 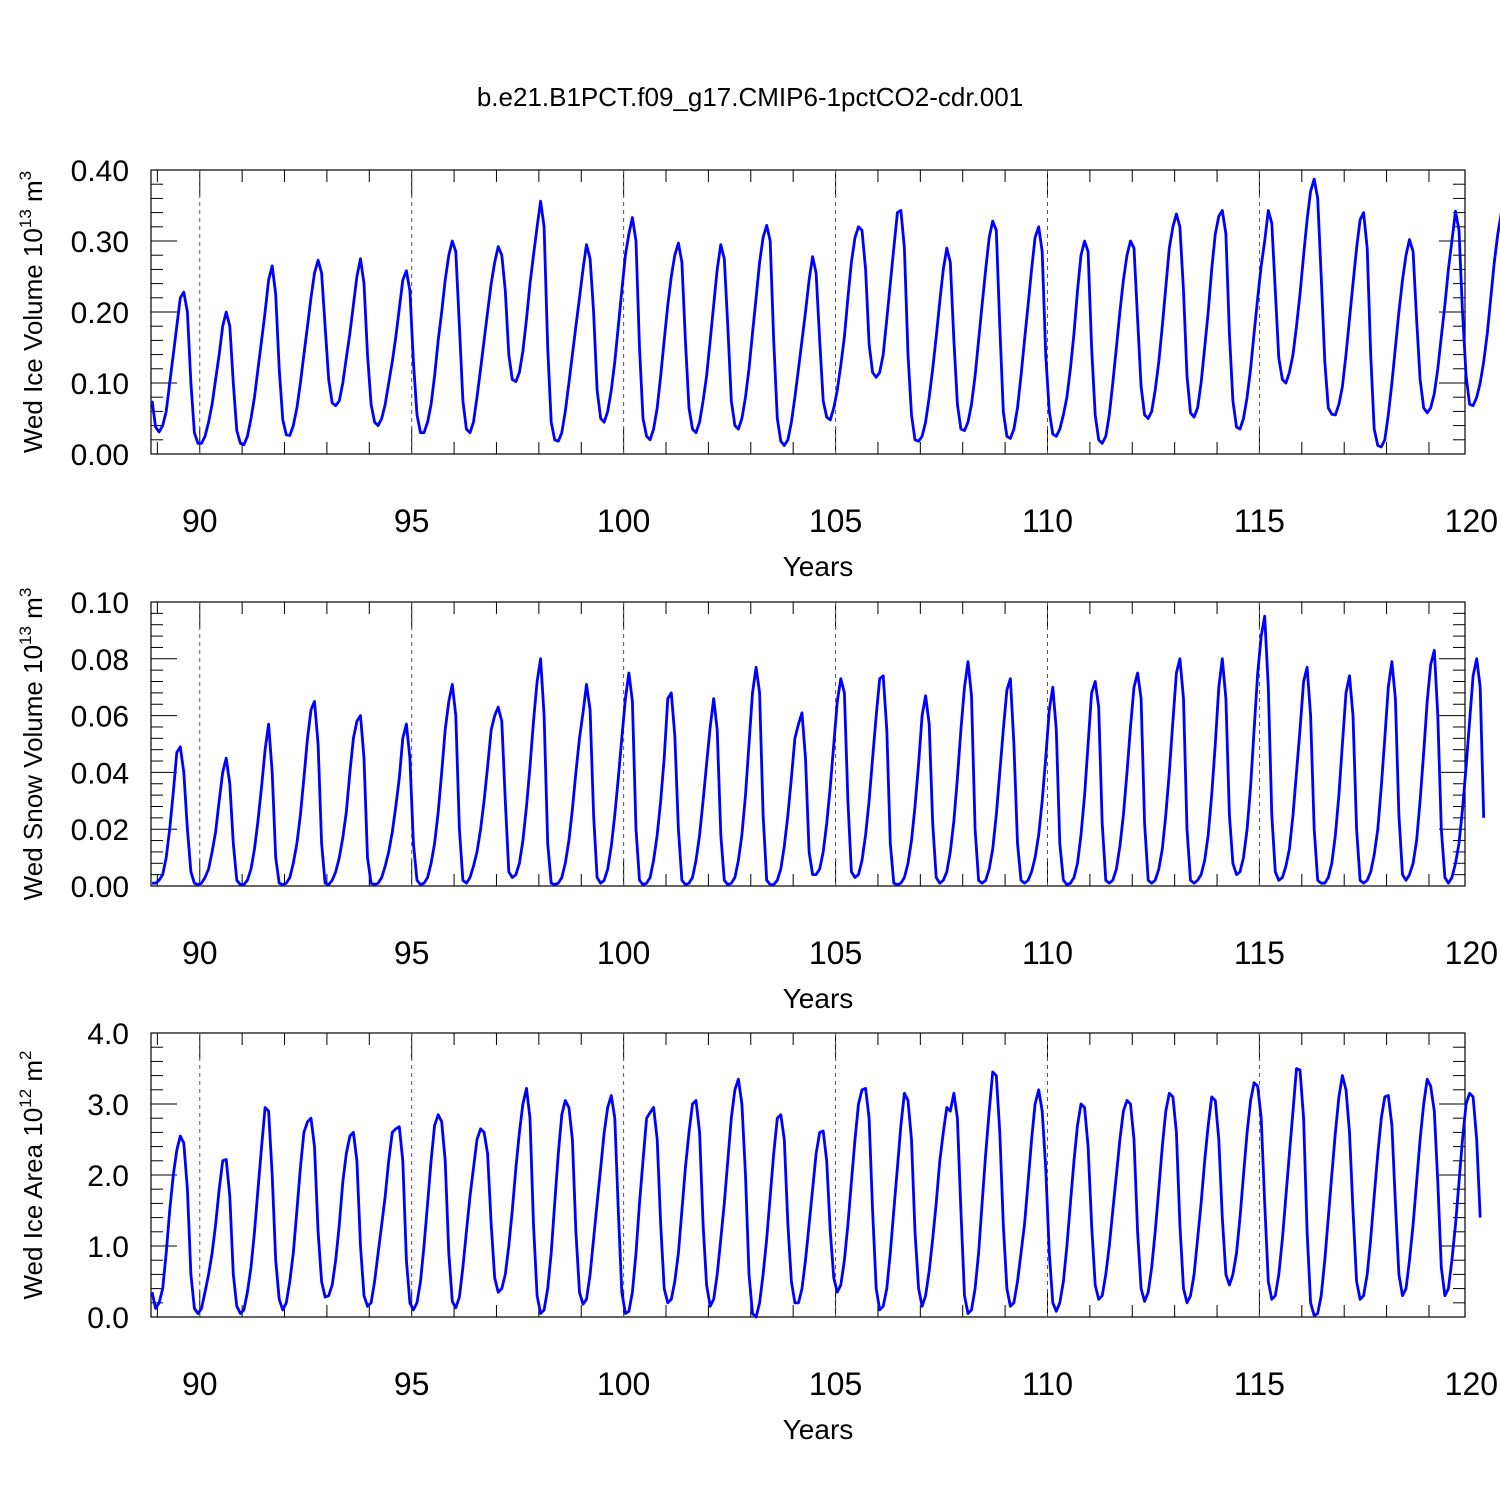 What do you see at coordinates (100, 773) in the screenshot?
I see `y-tick-label: 0.04` at bounding box center [100, 773].